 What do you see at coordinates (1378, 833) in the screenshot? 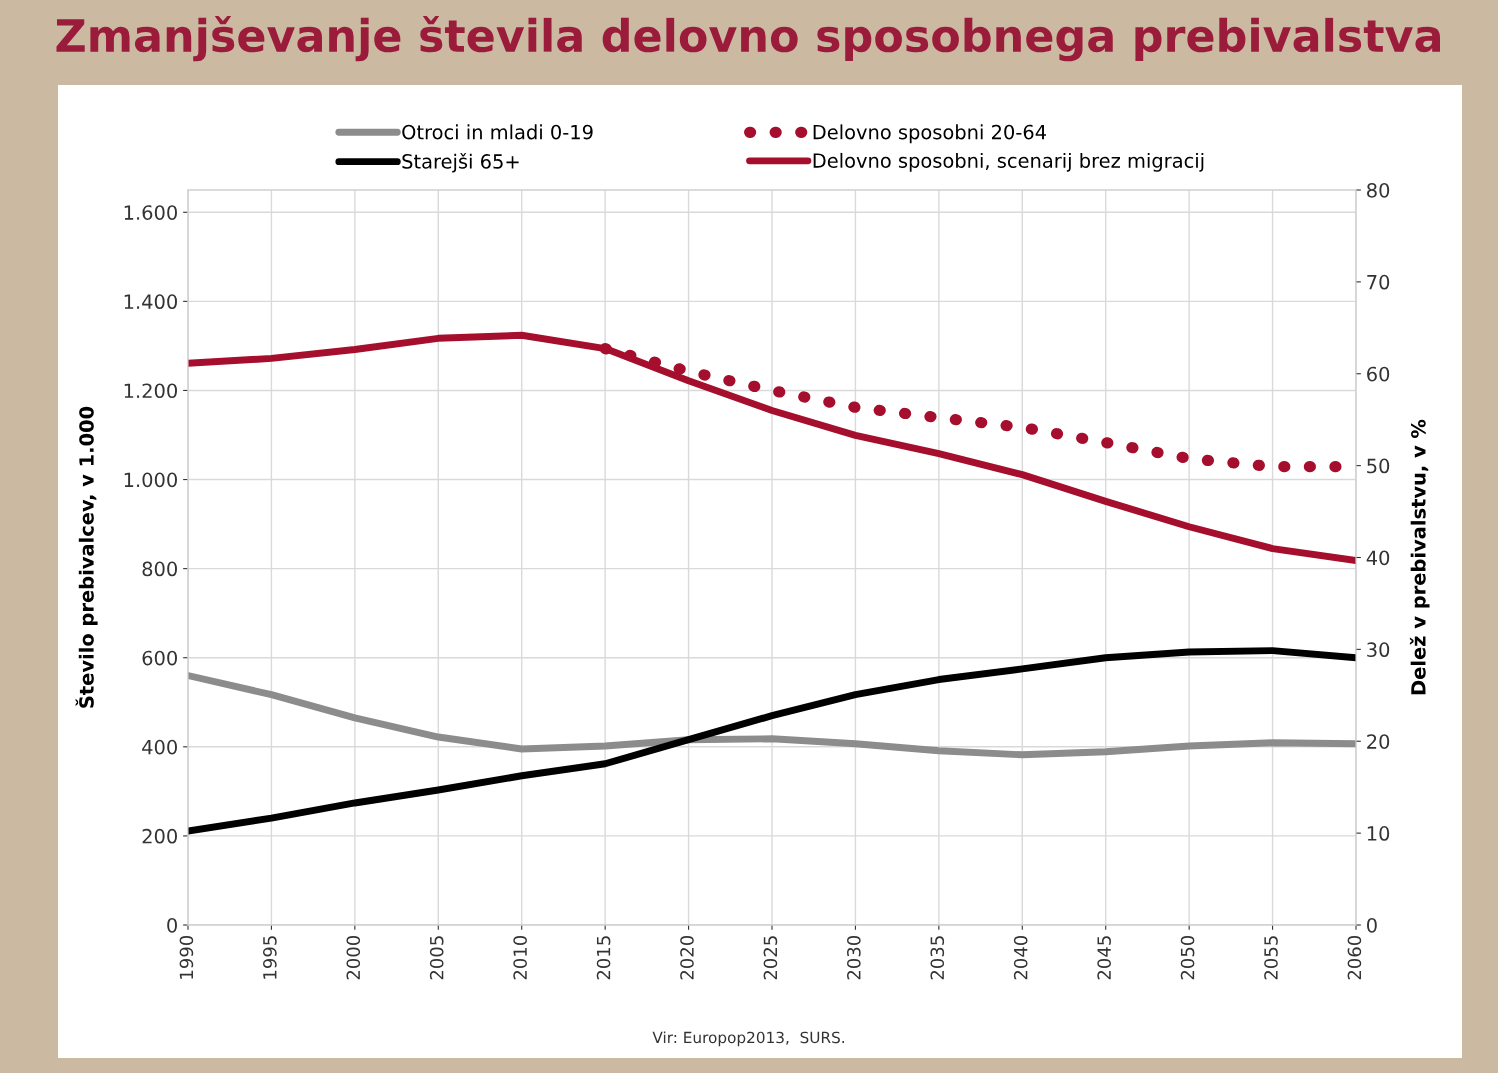
I see `y2-tick-label: 10` at bounding box center [1378, 833].